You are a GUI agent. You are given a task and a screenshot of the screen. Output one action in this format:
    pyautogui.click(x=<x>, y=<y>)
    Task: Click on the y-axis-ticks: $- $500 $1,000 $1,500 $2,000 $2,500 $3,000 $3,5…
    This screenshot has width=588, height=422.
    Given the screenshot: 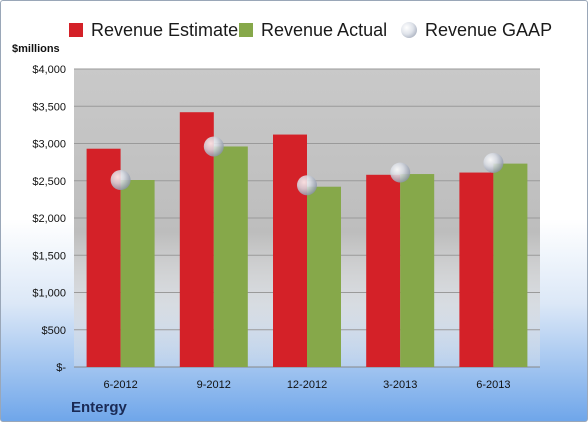 What is the action you would take?
    pyautogui.click(x=49, y=219)
    